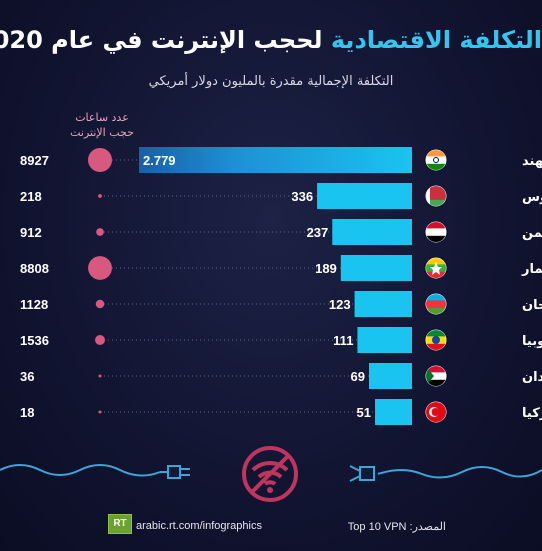  Describe the element at coordinates (34, 268) in the screenshot. I see `hours-value-label: 8808` at that location.